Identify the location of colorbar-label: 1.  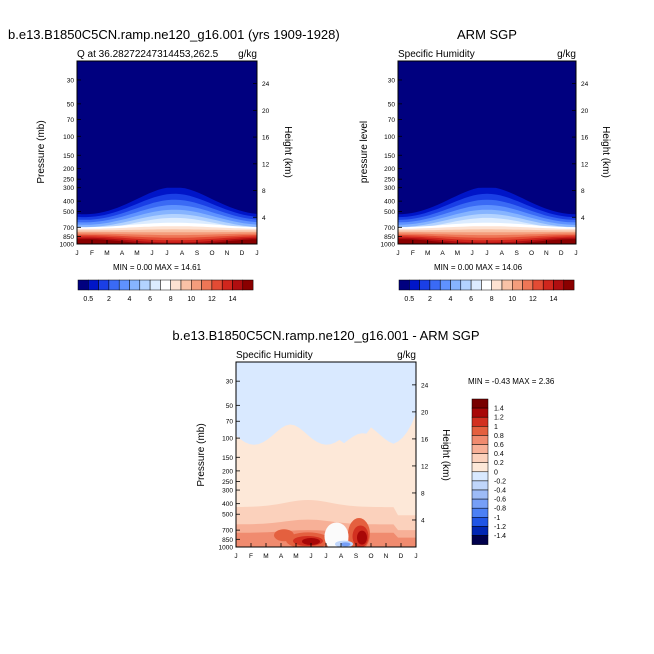
(496, 427).